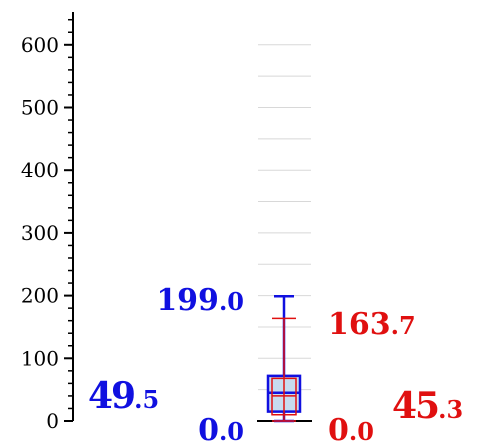  I want to click on grid-lines, so click(284, 217).